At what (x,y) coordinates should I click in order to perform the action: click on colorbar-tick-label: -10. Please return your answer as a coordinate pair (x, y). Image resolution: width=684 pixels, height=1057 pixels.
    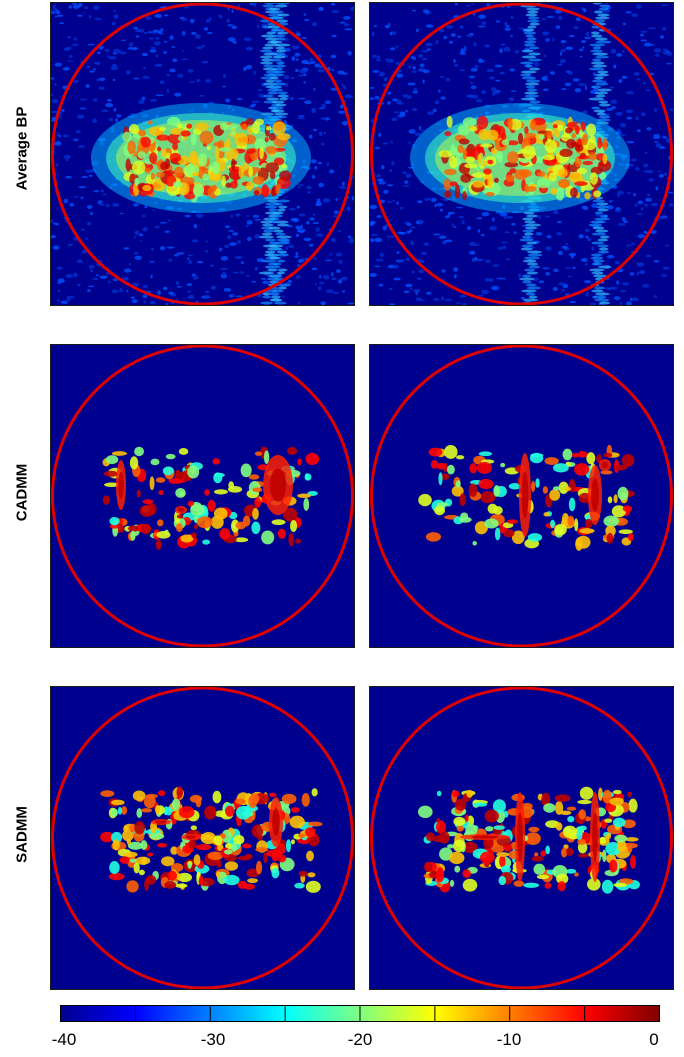
    Looking at the image, I should click on (509, 1039).